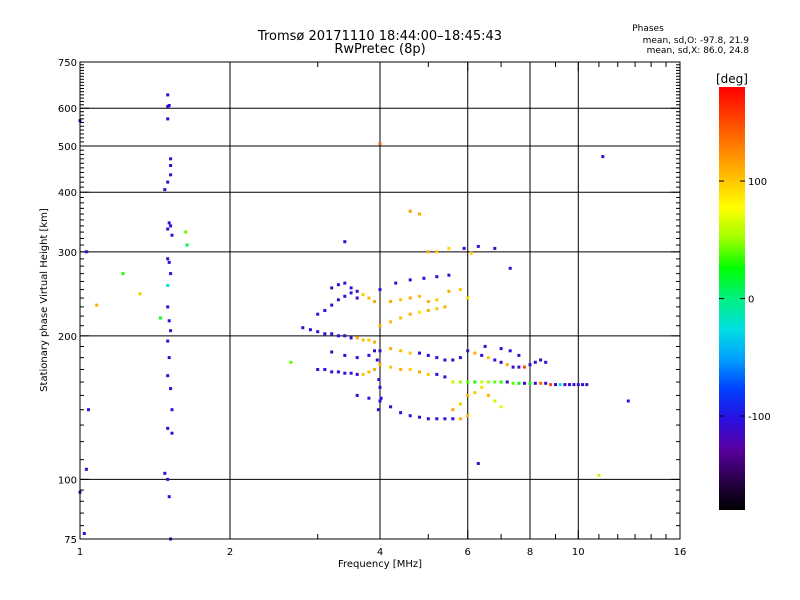 The height and width of the screenshot is (600, 800). I want to click on phases-box-title: Phases, so click(648, 29).